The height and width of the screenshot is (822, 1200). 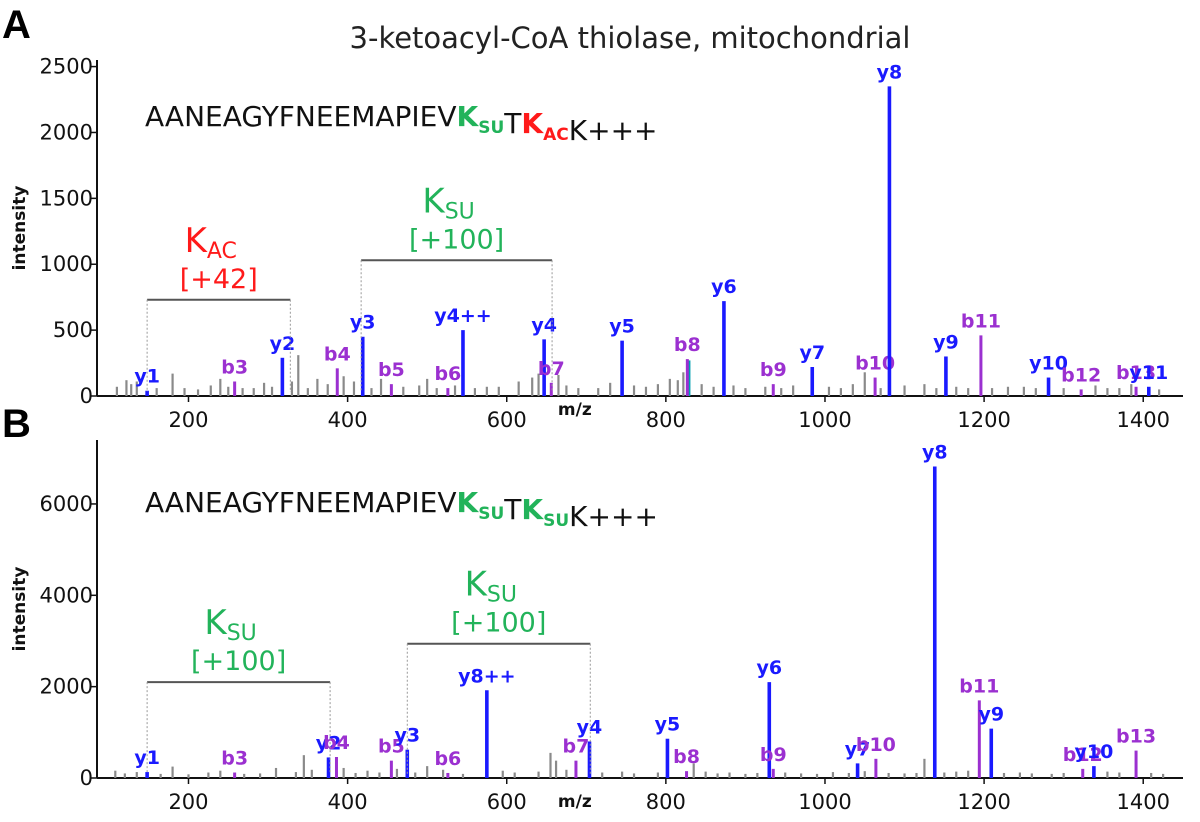 What do you see at coordinates (16, 25) in the screenshot?
I see `panel-letter: A` at bounding box center [16, 25].